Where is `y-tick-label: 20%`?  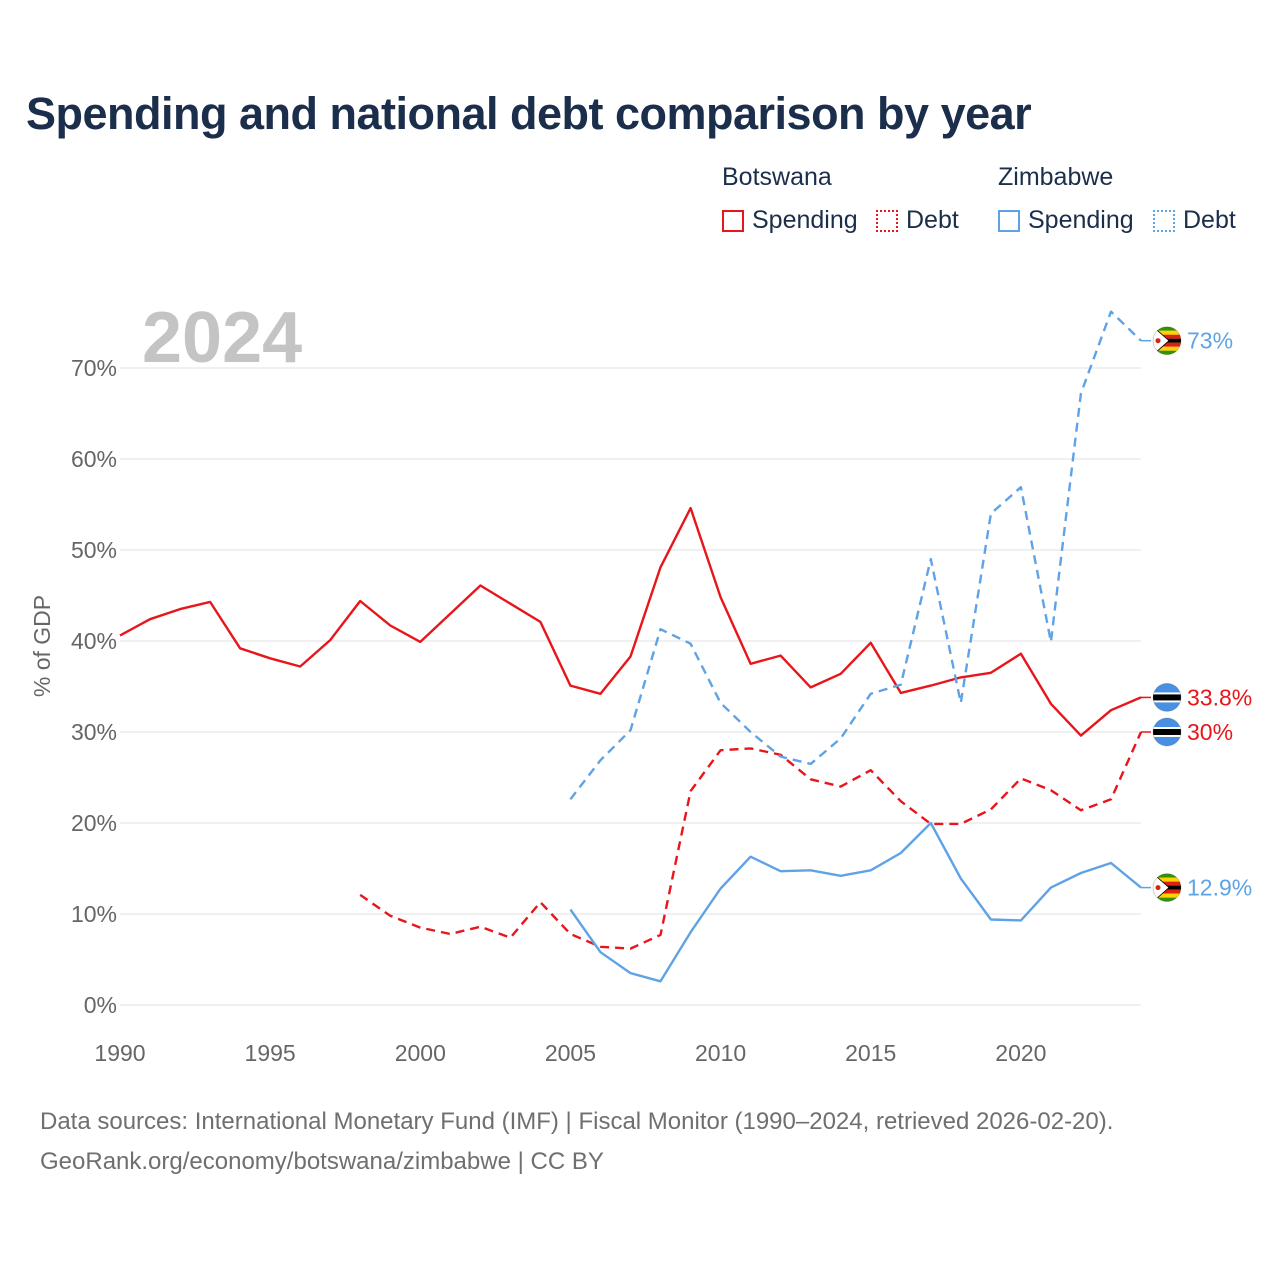
y-tick-label: 20% is located at coordinates (94, 823).